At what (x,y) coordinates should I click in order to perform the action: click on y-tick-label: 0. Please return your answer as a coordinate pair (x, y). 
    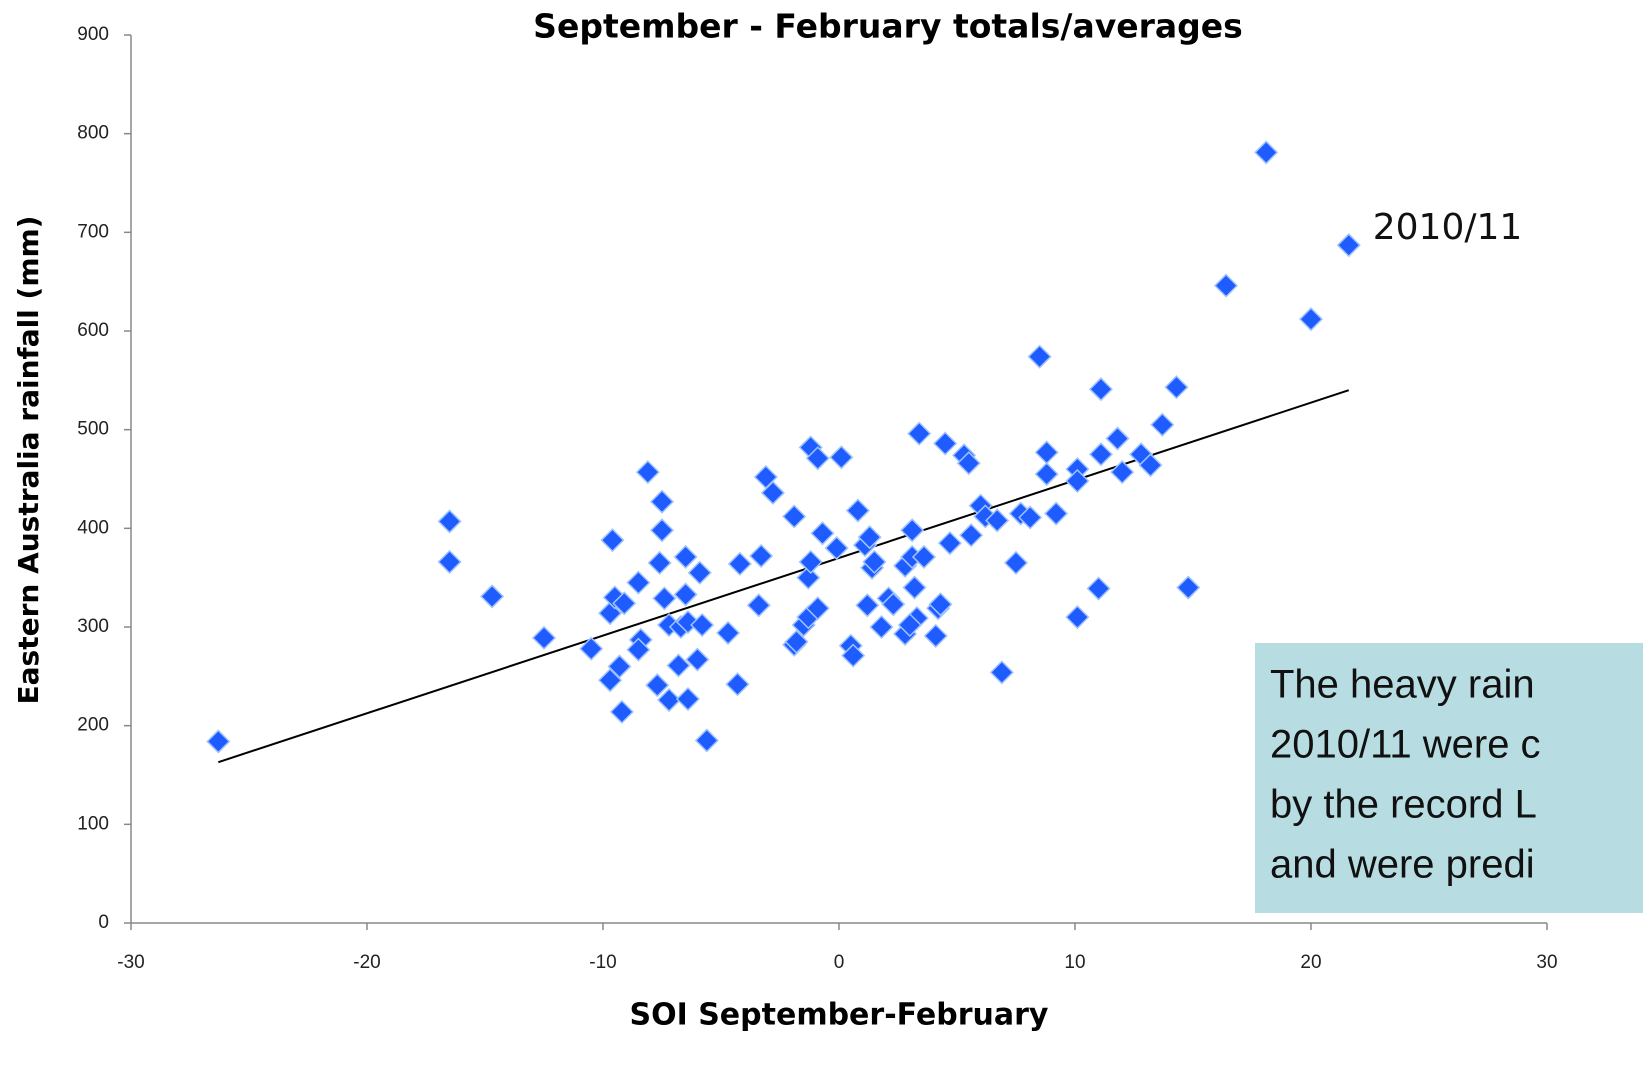
    Looking at the image, I should click on (103, 922).